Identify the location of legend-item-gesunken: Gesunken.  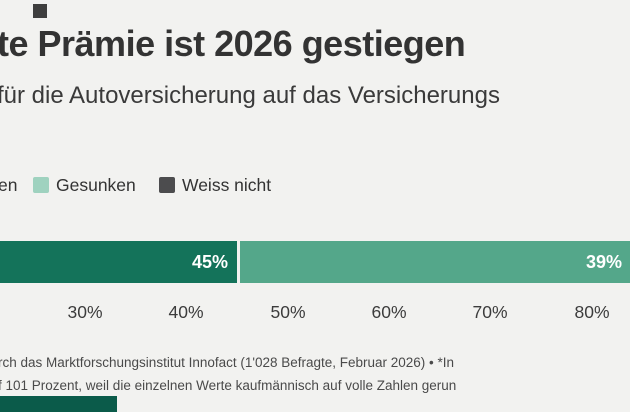
(84, 185).